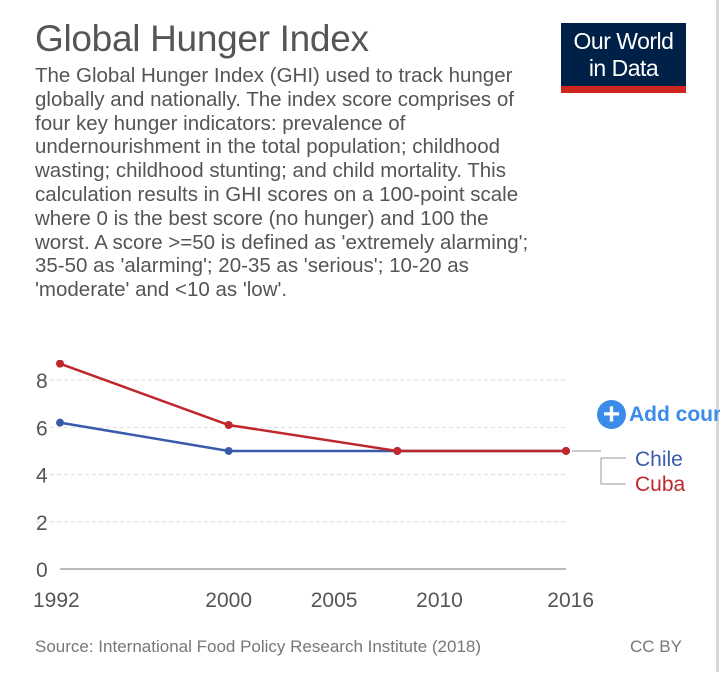 The image size is (720, 674). I want to click on x-tick-label: 1992, so click(56, 600).